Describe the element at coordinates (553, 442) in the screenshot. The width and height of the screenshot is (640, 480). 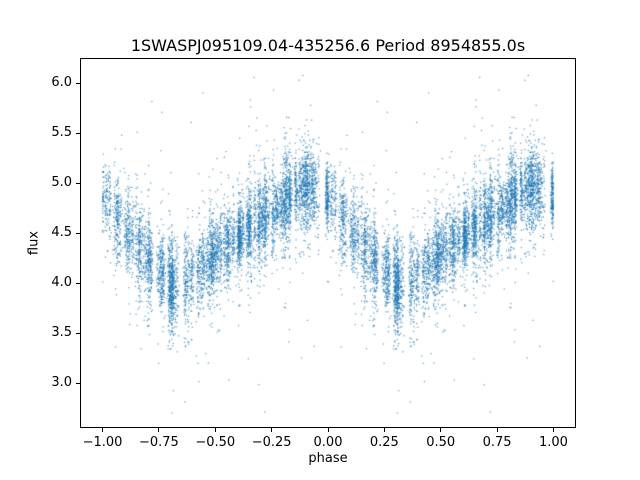
I see `x-tick-label: 1.00` at that location.